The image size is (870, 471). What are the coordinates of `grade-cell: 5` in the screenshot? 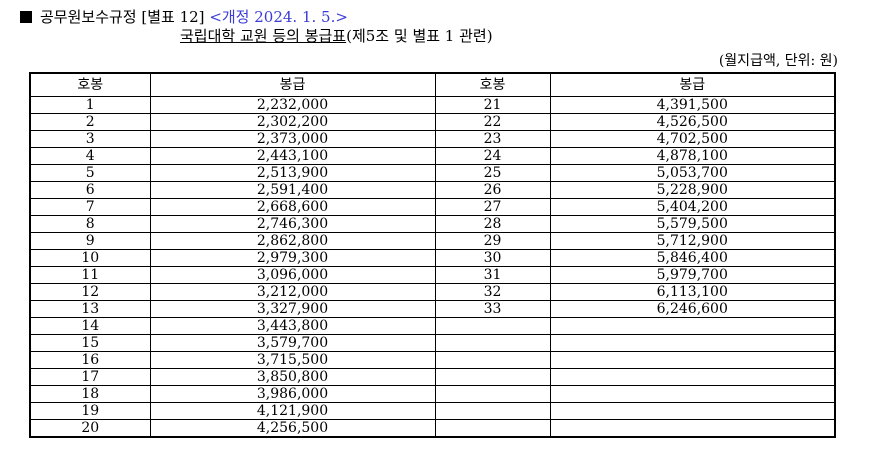 It's located at (90, 173).